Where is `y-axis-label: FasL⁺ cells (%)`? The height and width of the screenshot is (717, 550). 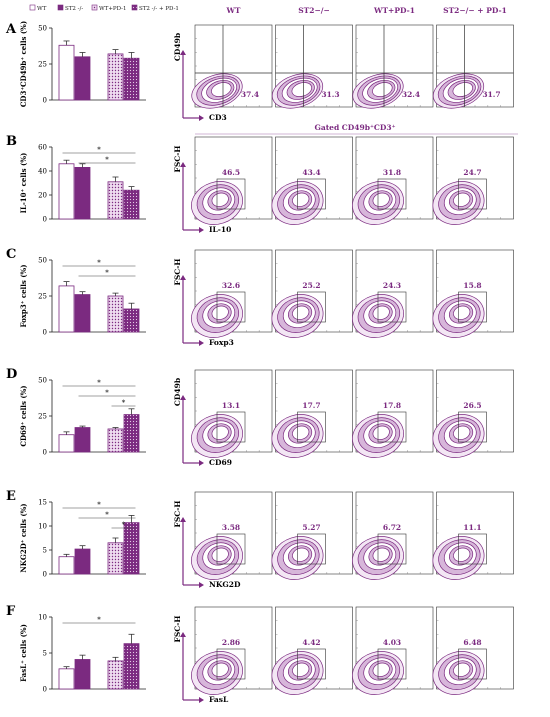 y-axis-label: FasL⁺ cells (%) is located at coordinates (23, 653).